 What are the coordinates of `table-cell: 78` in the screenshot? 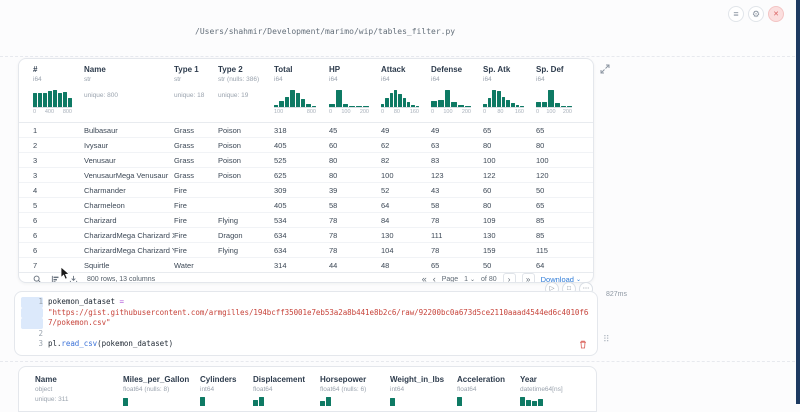 It's located at (435, 250).